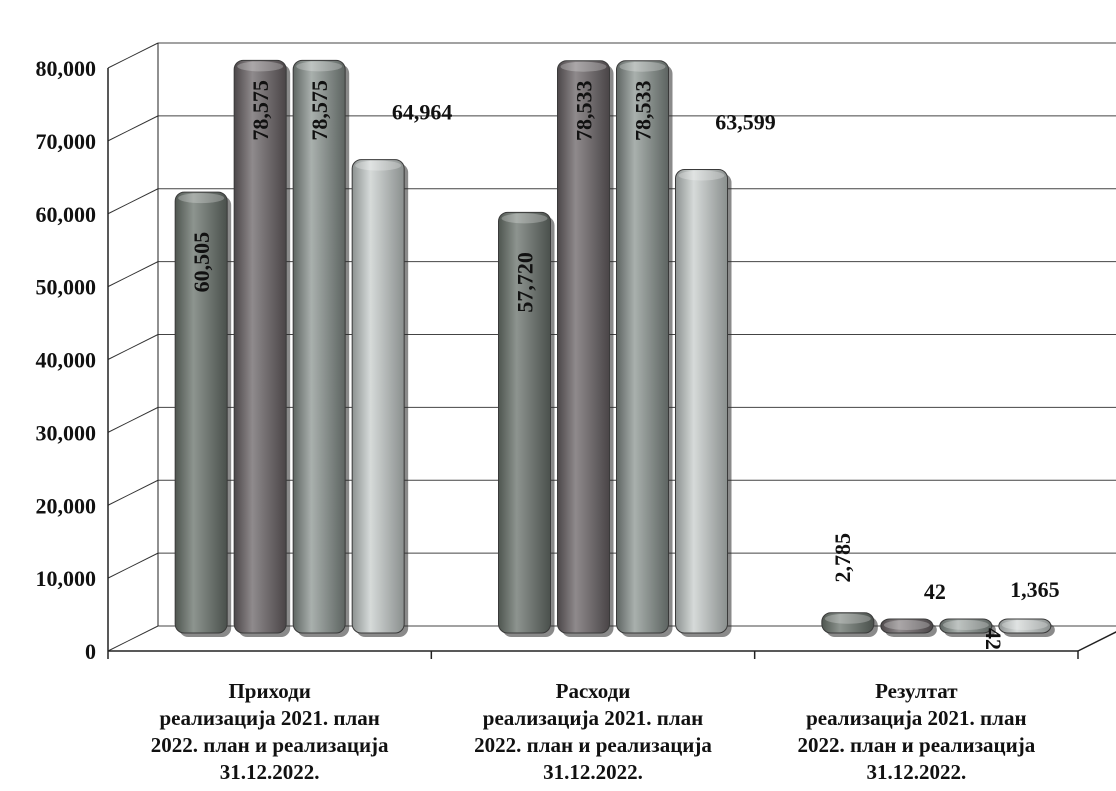  Describe the element at coordinates (66, 505) in the screenshot. I see `y-tick-label: 20,000` at that location.